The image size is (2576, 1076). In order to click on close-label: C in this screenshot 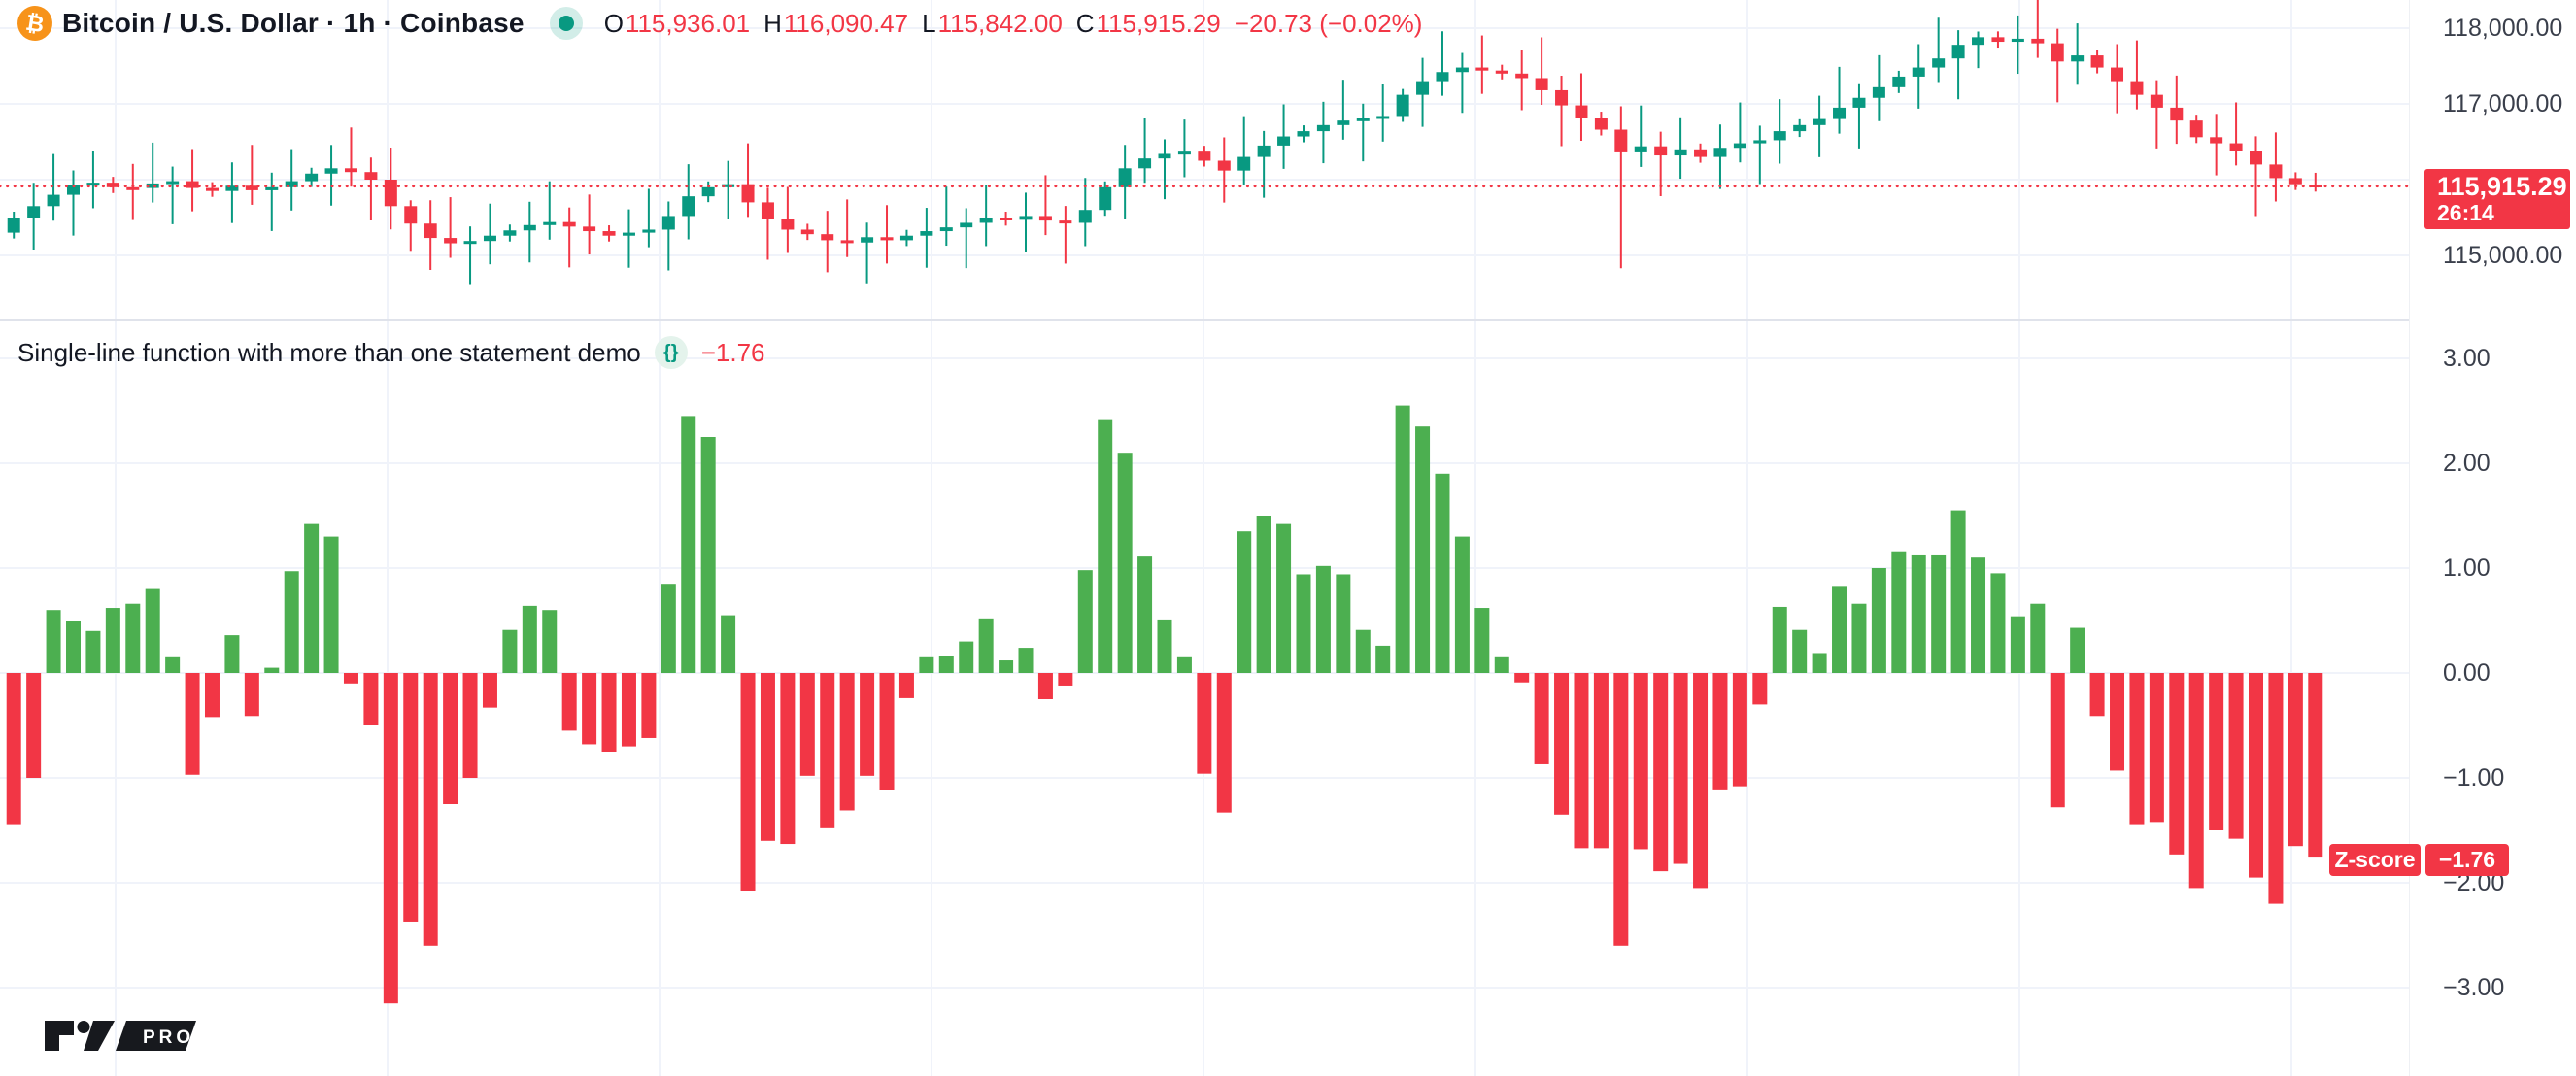, I will do `click(1085, 23)`.